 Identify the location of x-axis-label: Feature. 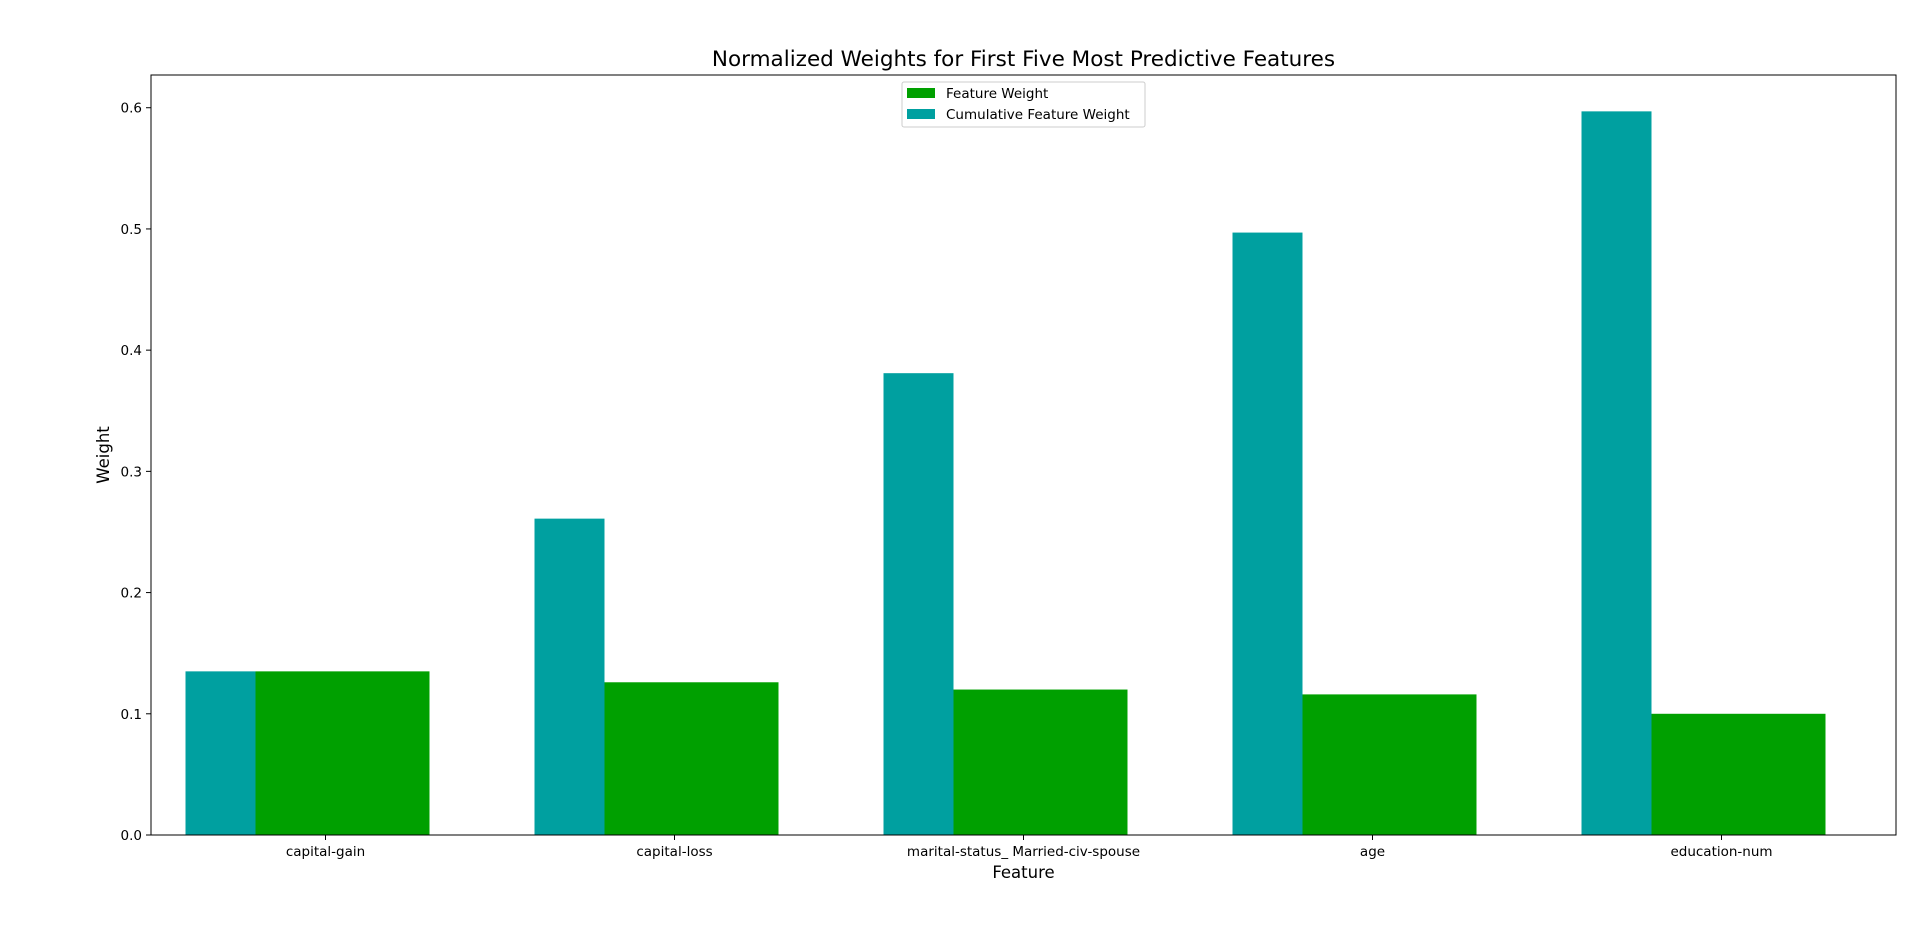
(1023, 872).